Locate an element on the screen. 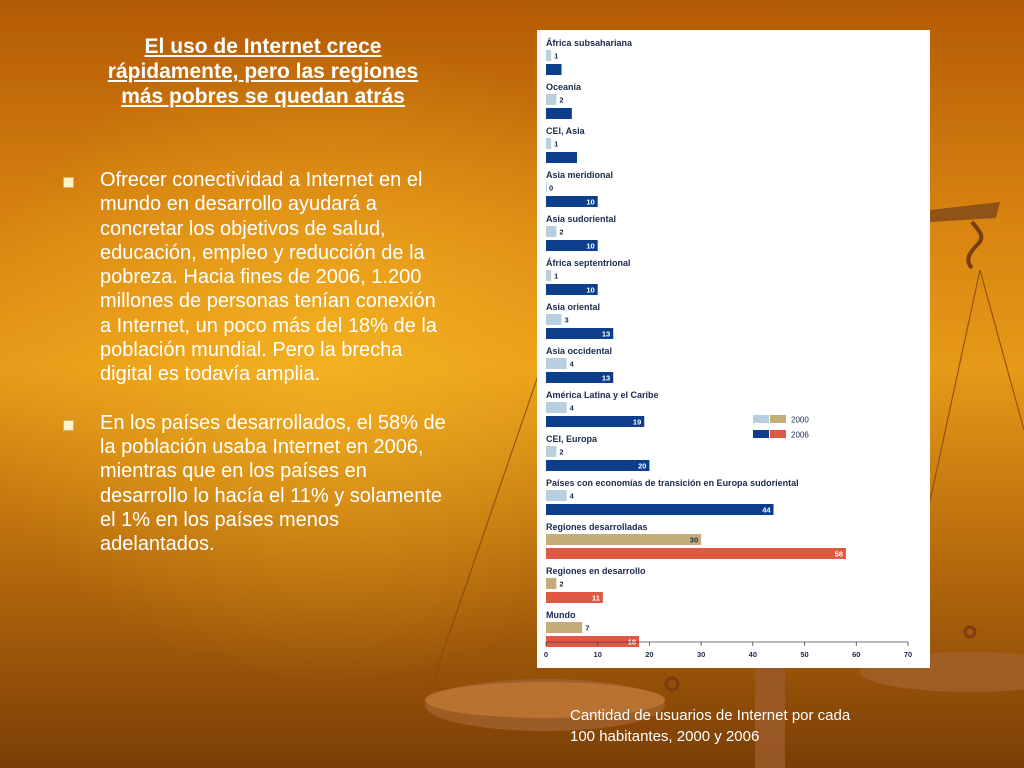  bar-2006-value-label: 3 is located at coordinates (567, 70).